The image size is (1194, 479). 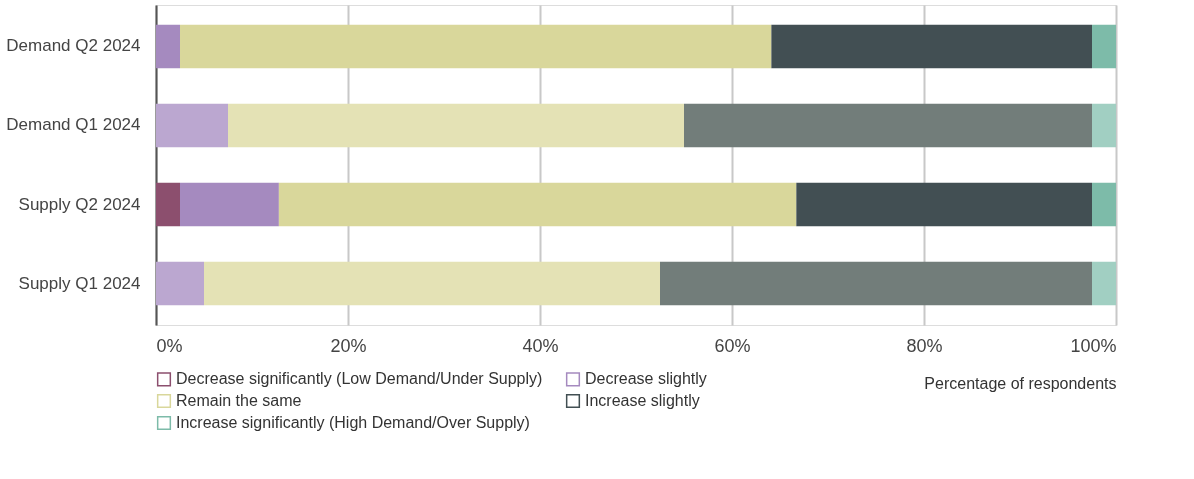 I want to click on y-tick-label: Demand Q2 2024, so click(x=73, y=46).